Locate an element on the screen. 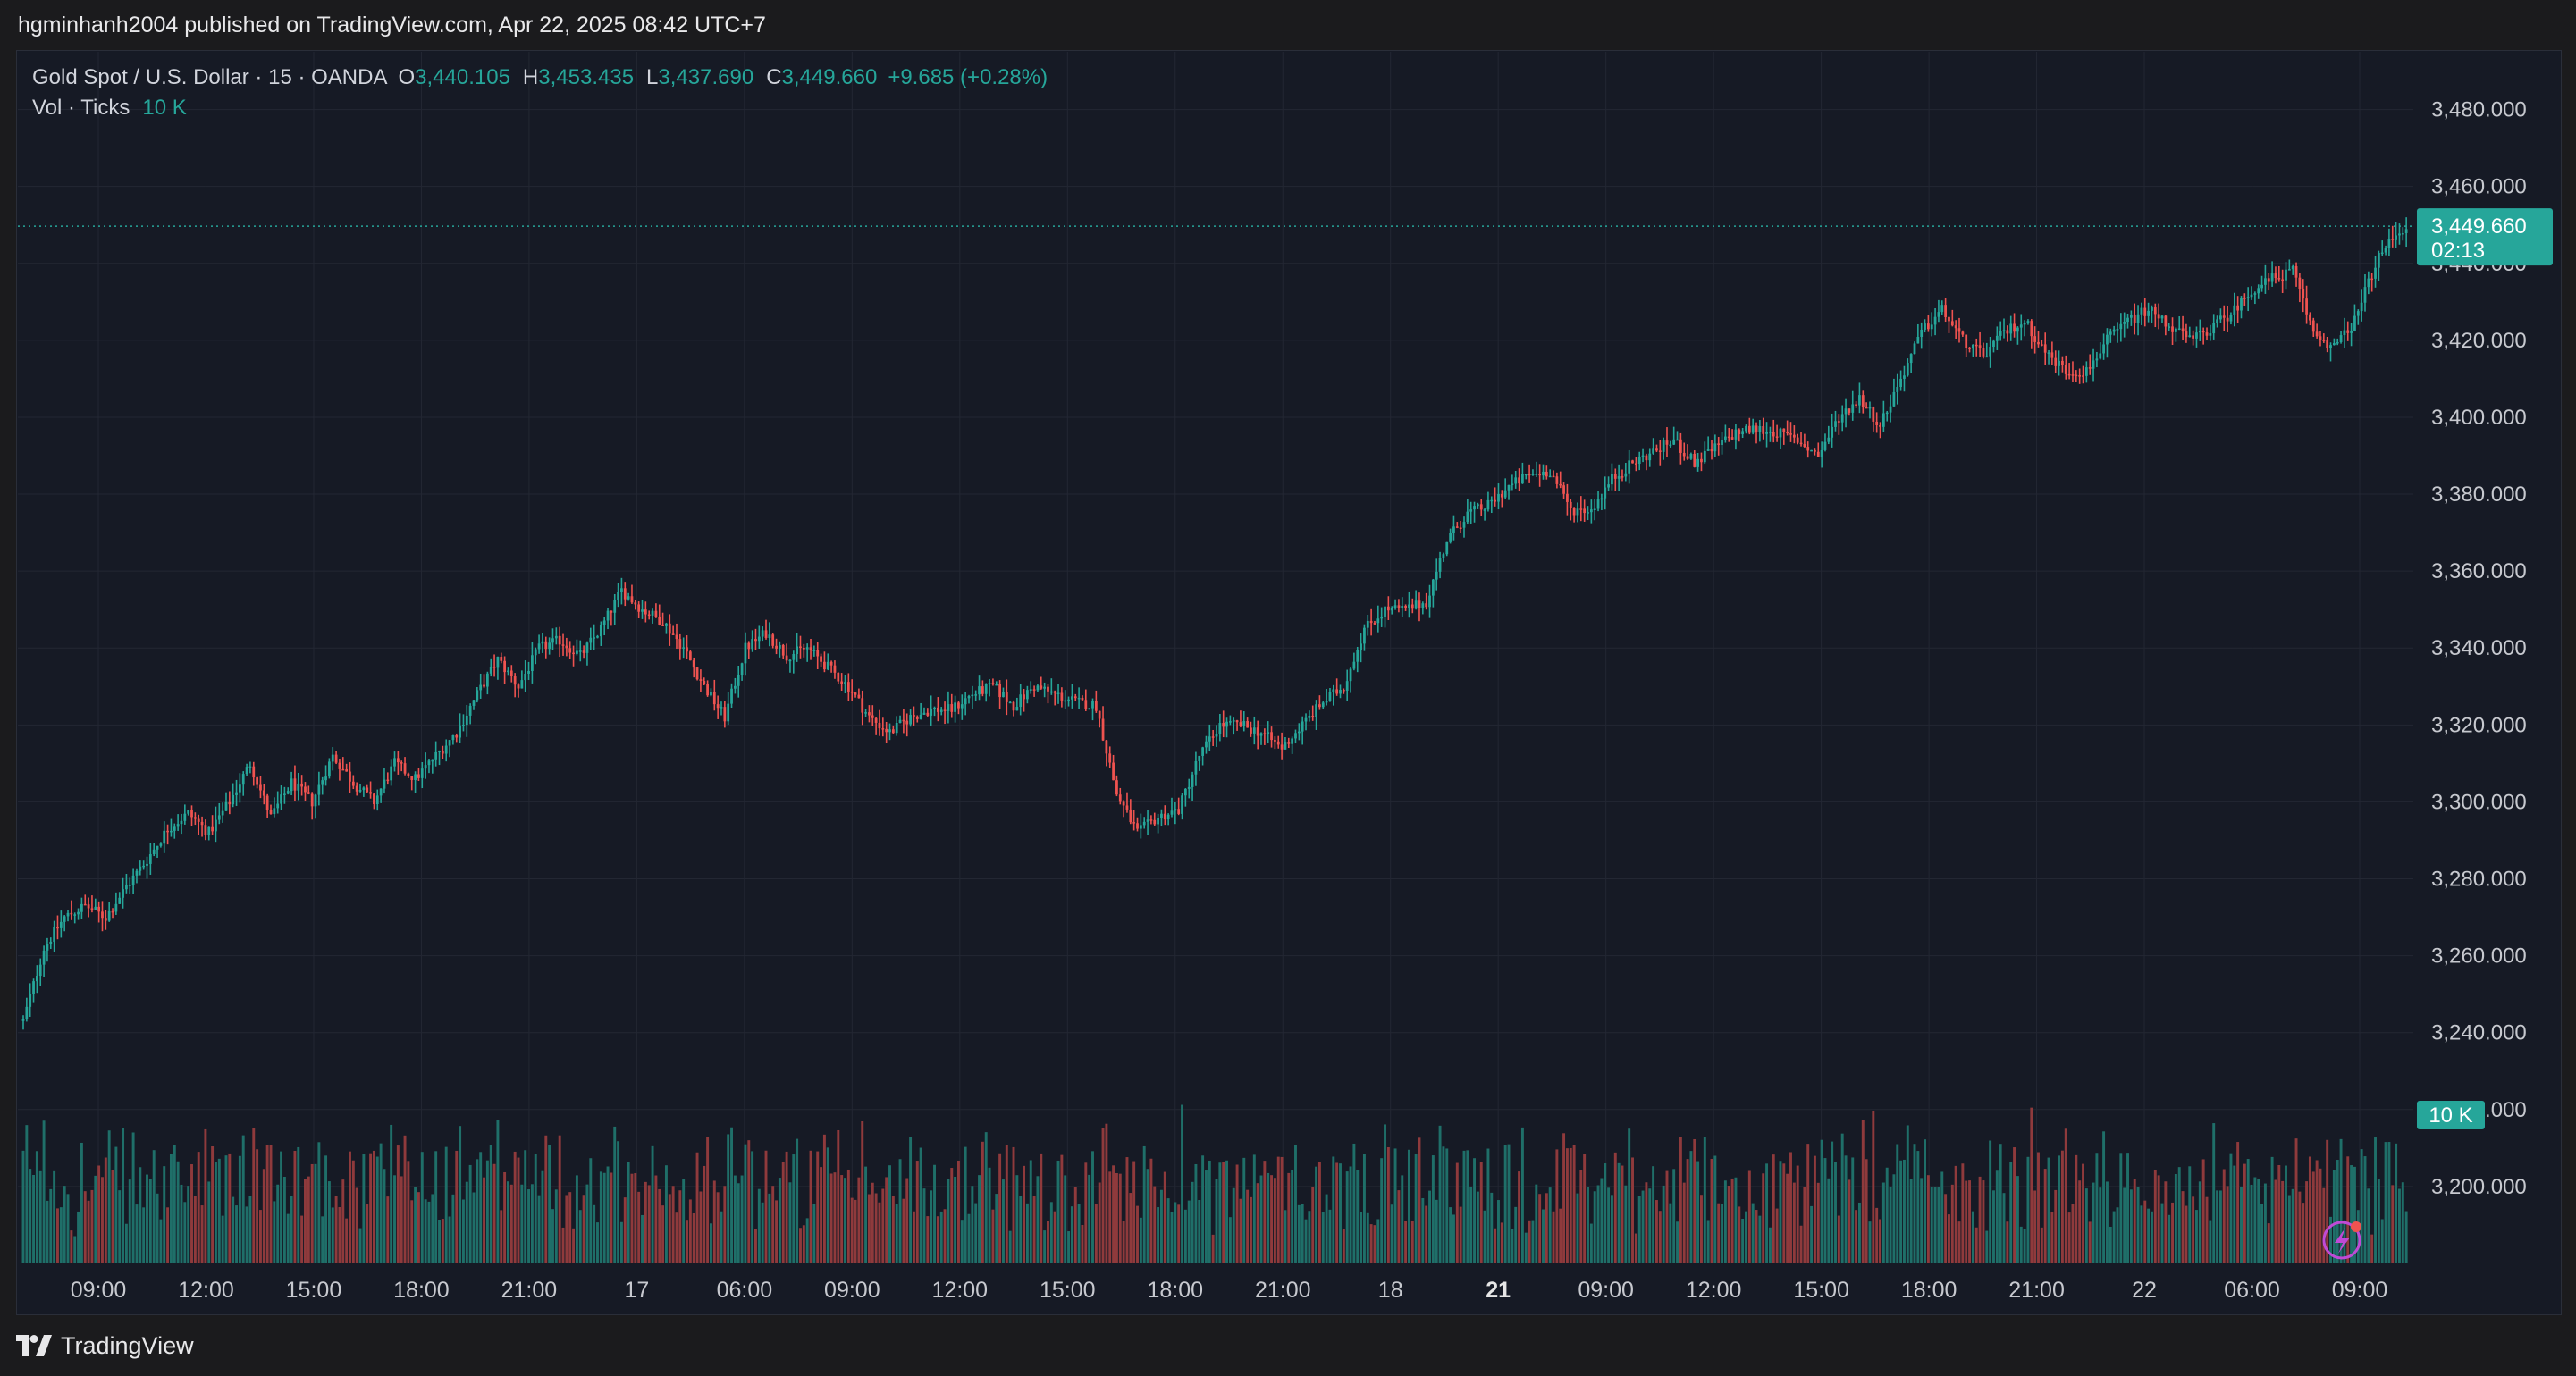 The width and height of the screenshot is (2576, 1376). x-tick-label: 21:00 is located at coordinates (2037, 1290).